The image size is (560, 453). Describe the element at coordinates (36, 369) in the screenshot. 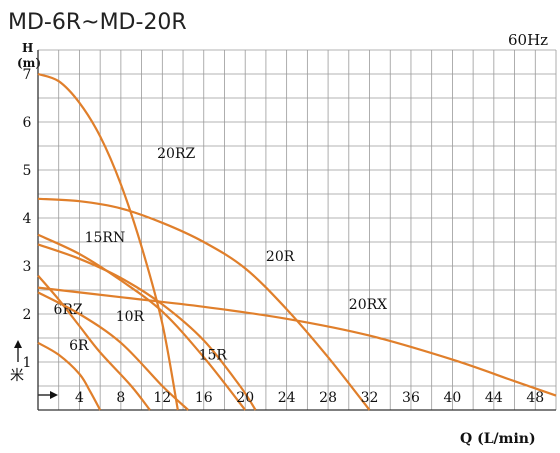

I see `axis-arrows` at that location.